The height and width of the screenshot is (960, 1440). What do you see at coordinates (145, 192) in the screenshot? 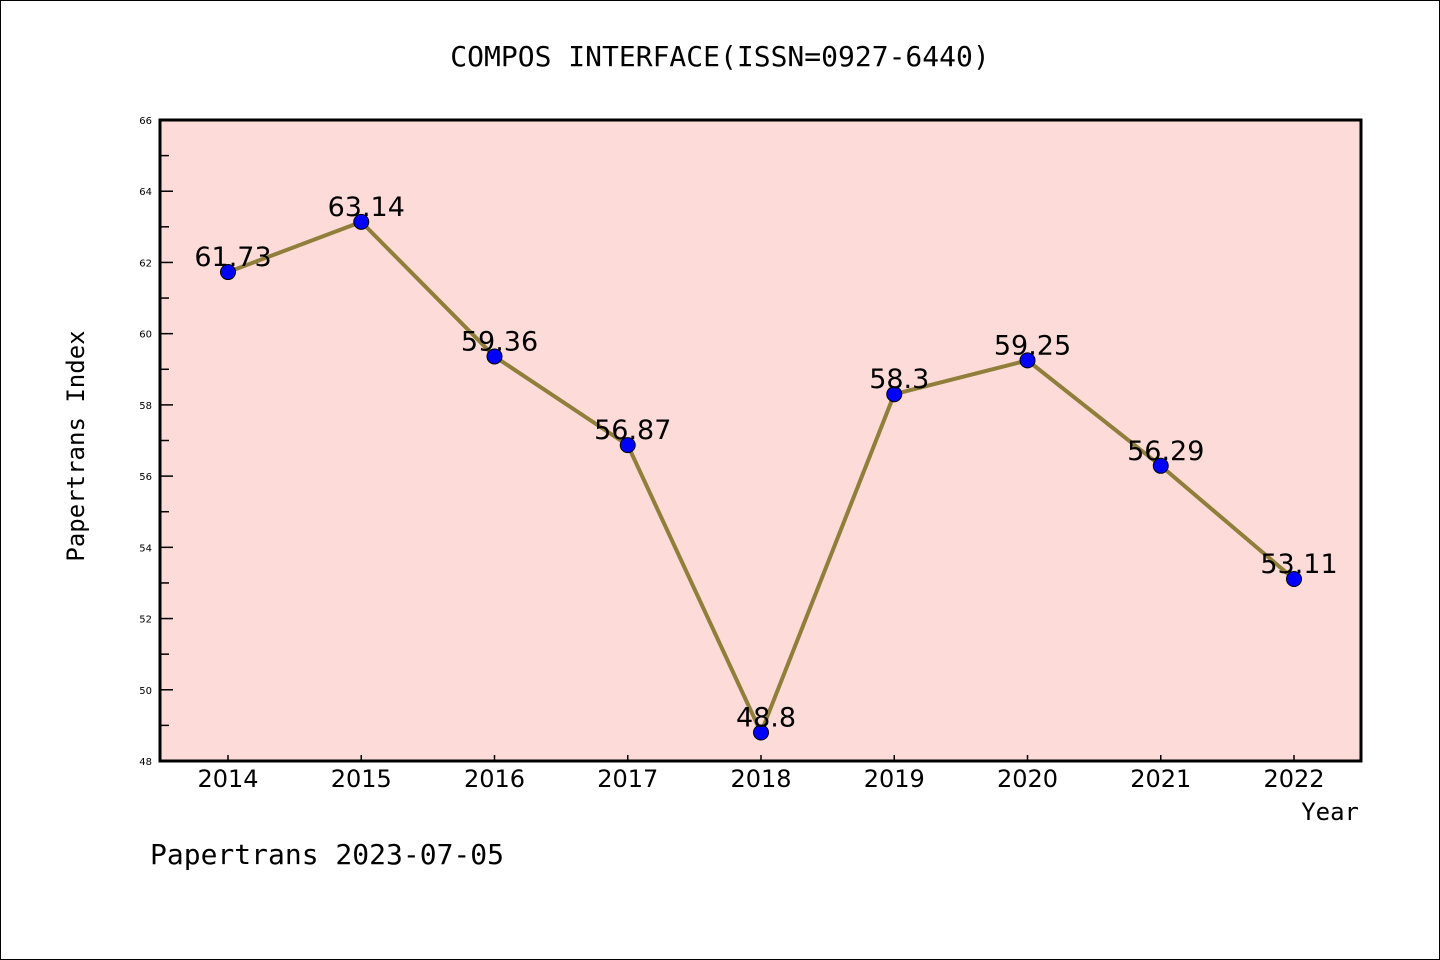
I see `y-tick-label: 64` at bounding box center [145, 192].